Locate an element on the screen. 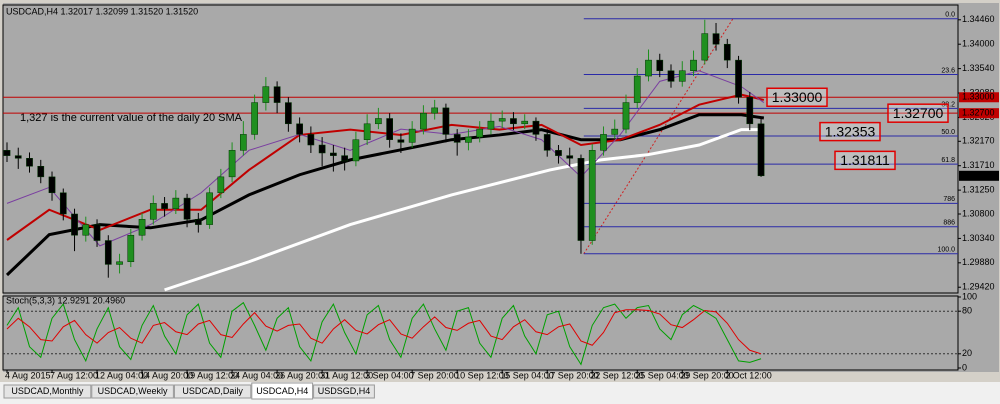  x-tick-label: 12 Aug 04:00 is located at coordinates (121, 375).